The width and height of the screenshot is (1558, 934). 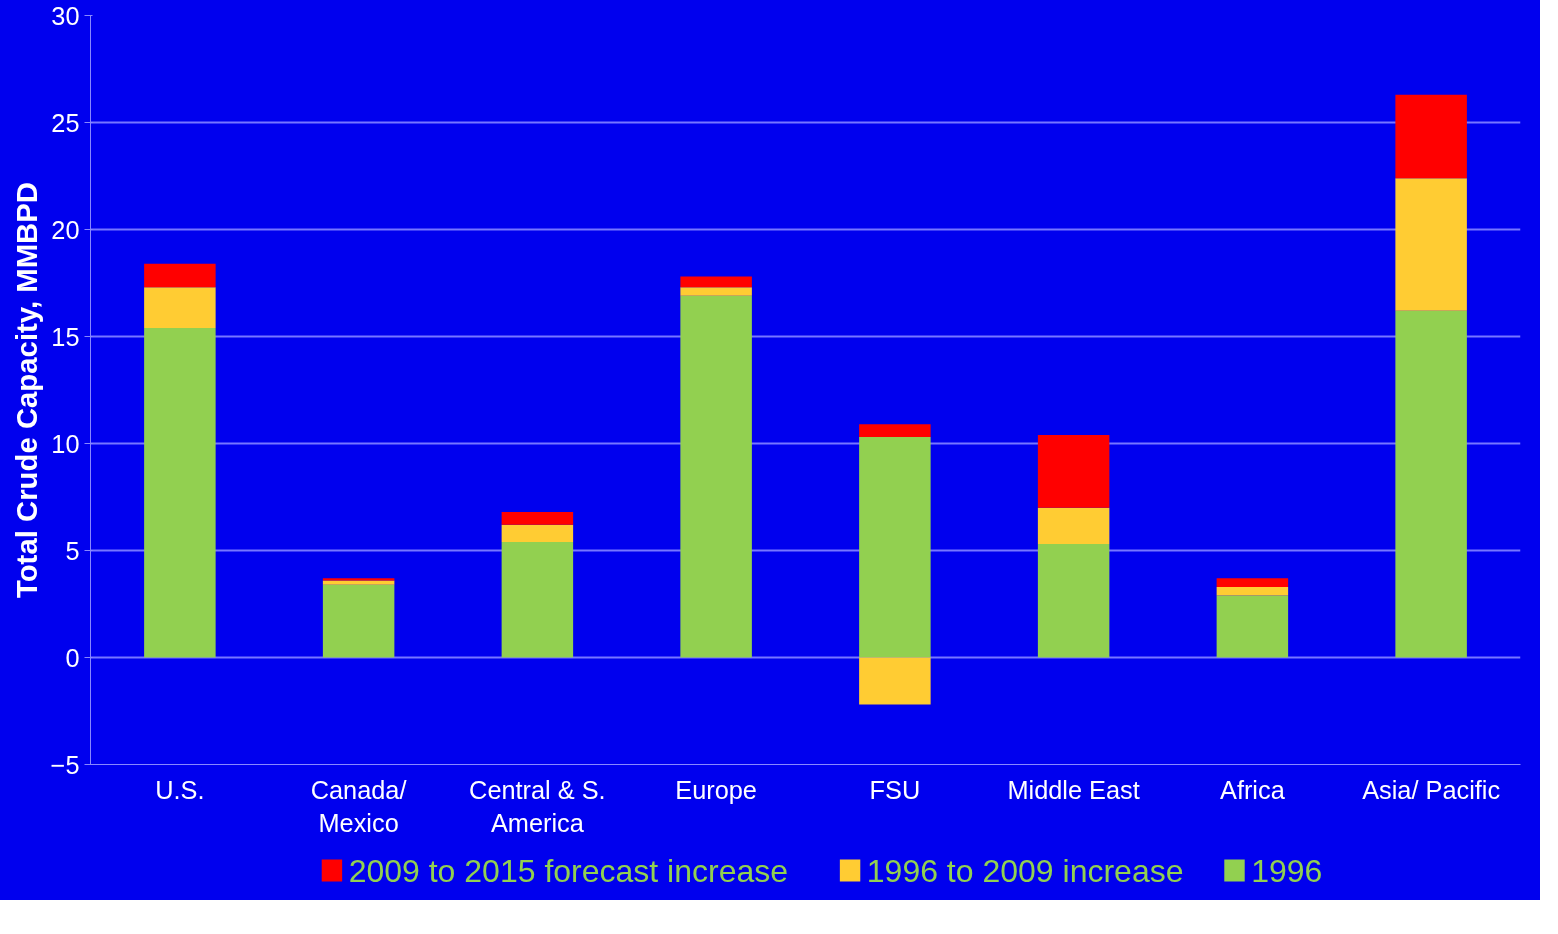 I want to click on legend-label: 1996, so click(x=1287, y=870).